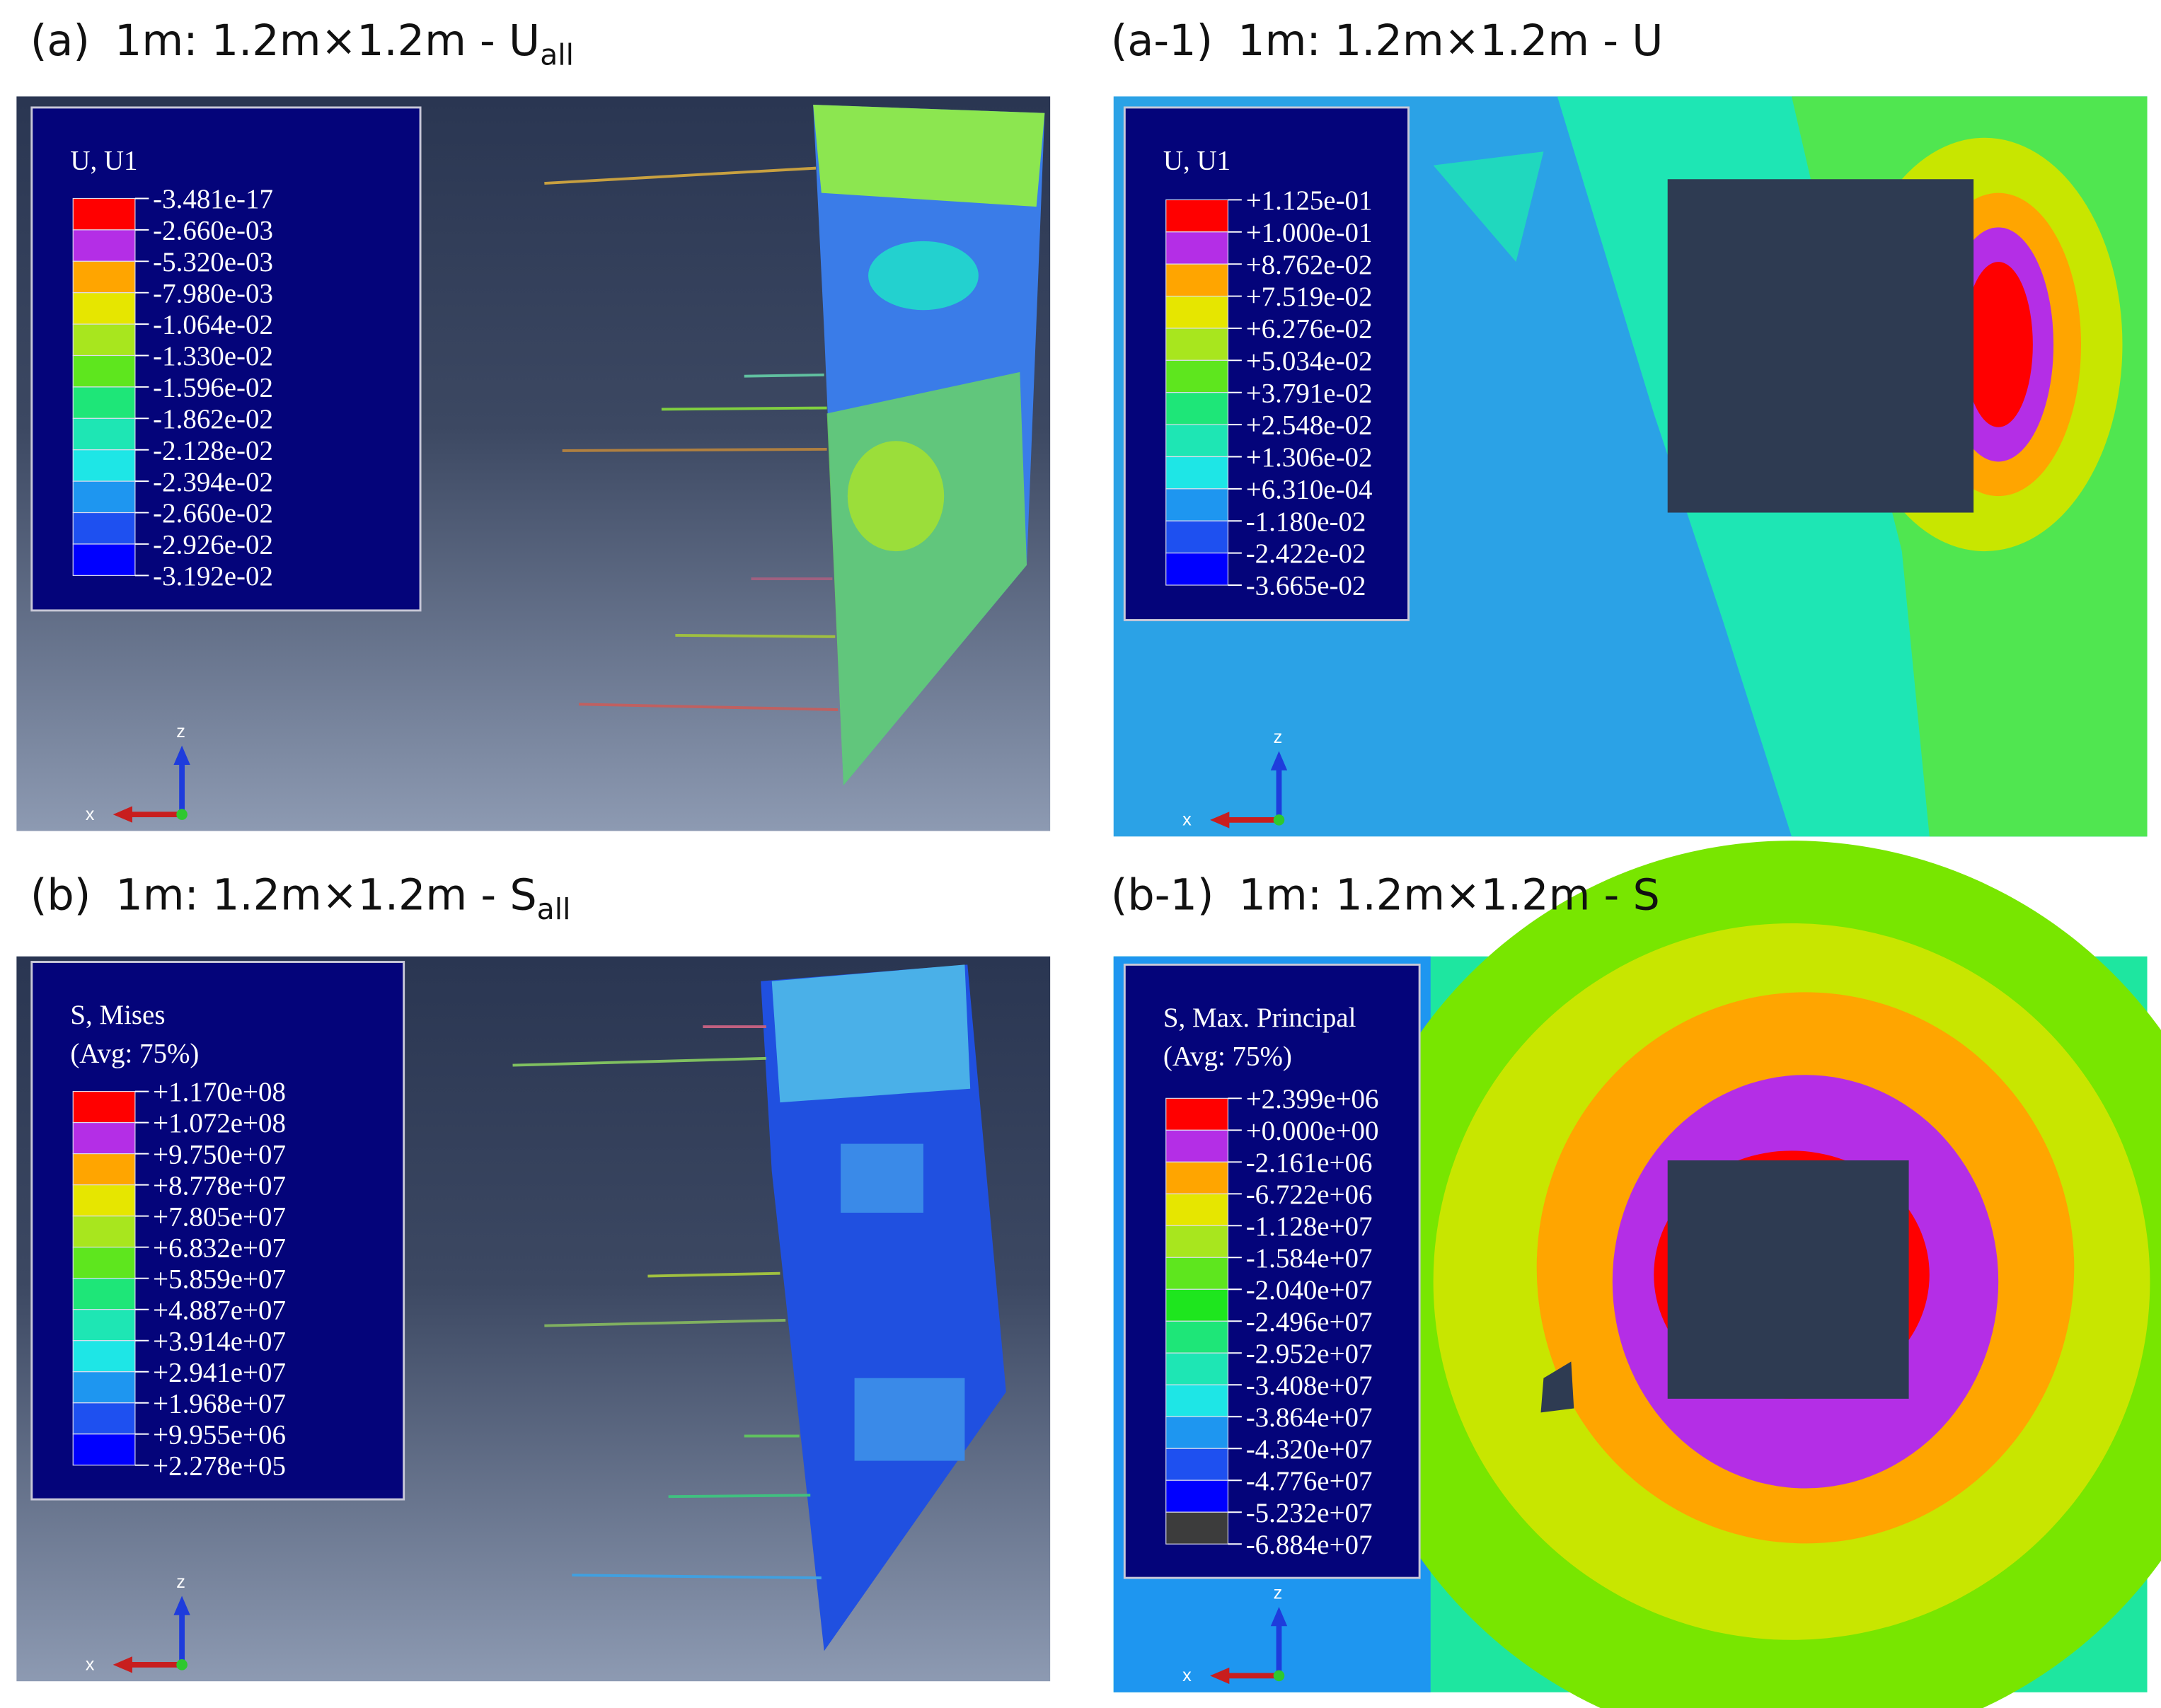 Image resolution: width=2161 pixels, height=1708 pixels. Describe the element at coordinates (213, 545) in the screenshot. I see `legend-value: -2.926e-02` at that location.